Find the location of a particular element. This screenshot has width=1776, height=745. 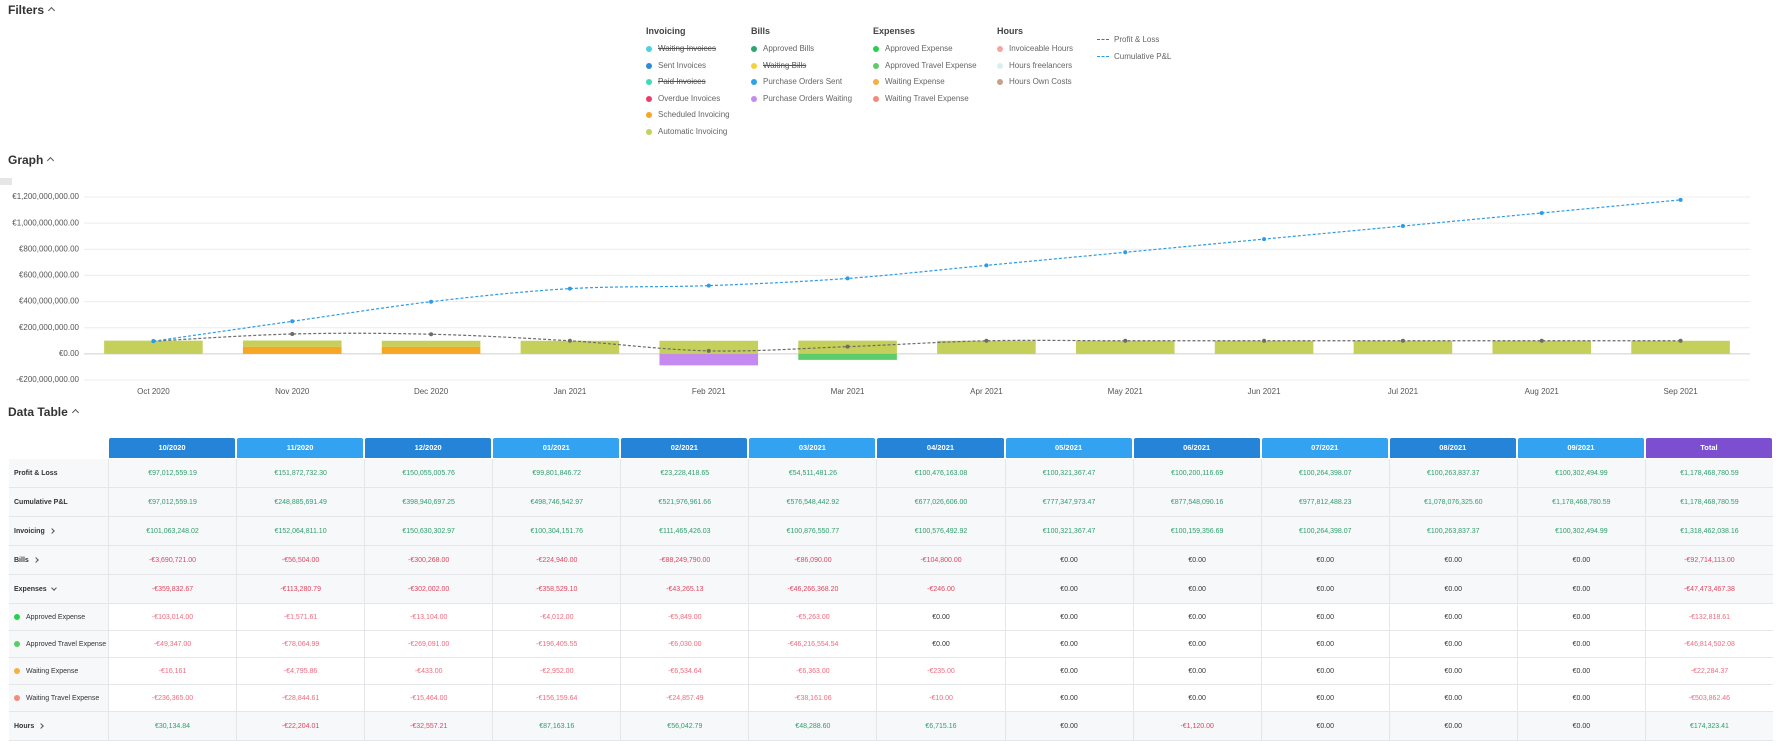

legend-item: Approved Bills is located at coordinates (782, 48).